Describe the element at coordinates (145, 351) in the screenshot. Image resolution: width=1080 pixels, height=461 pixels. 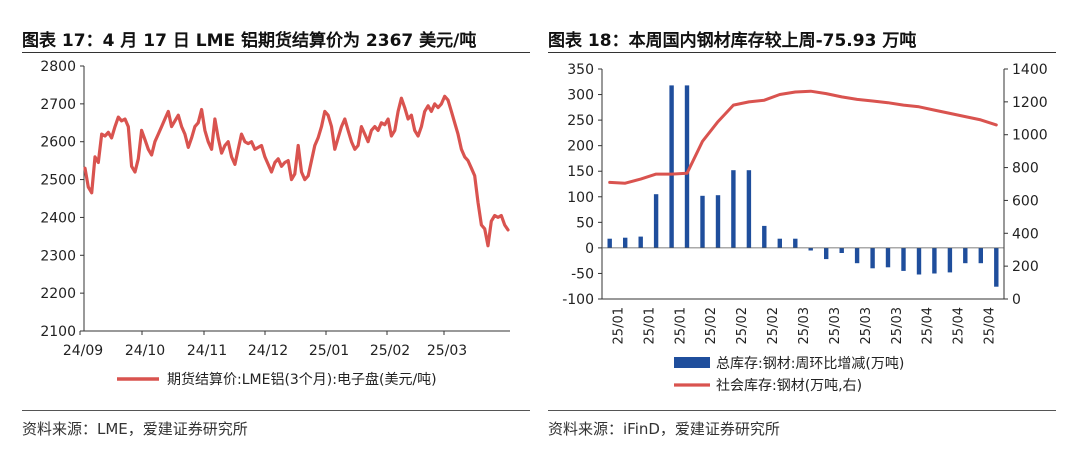
I see `x-tick-label: 24/10` at that location.